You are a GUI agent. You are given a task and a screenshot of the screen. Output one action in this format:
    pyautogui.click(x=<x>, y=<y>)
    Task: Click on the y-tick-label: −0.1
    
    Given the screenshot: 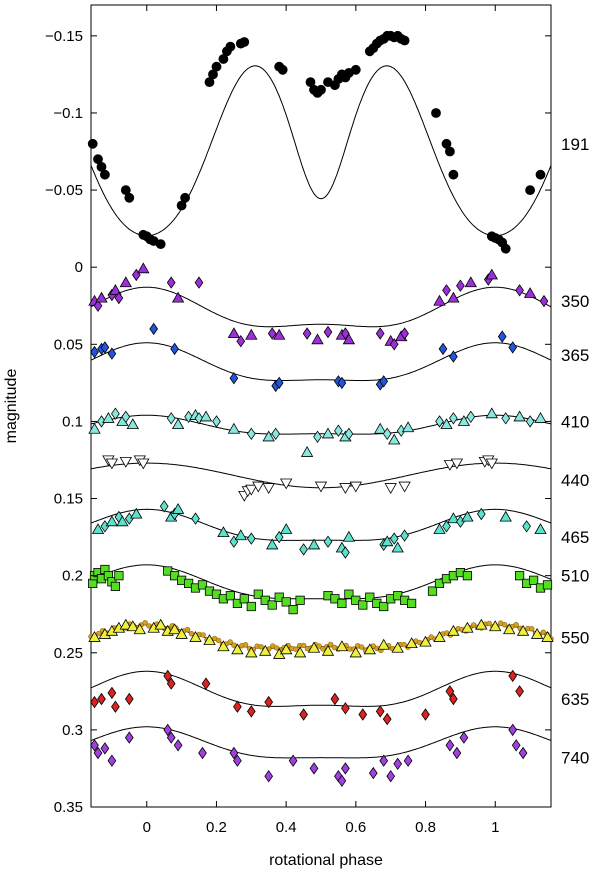 What is the action you would take?
    pyautogui.click(x=68, y=113)
    